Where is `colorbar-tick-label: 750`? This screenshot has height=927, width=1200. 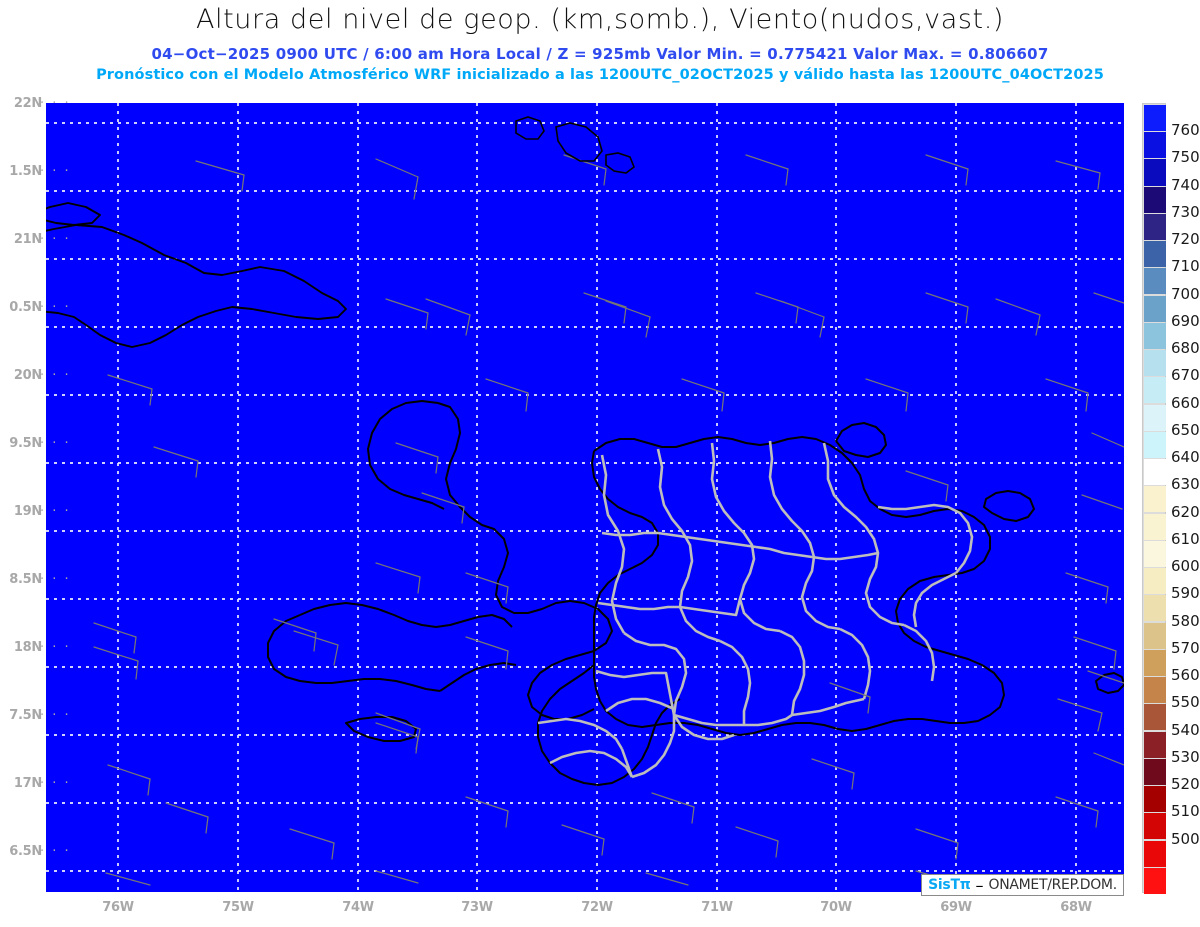
colorbar-tick-label: 750 is located at coordinates (1185, 157).